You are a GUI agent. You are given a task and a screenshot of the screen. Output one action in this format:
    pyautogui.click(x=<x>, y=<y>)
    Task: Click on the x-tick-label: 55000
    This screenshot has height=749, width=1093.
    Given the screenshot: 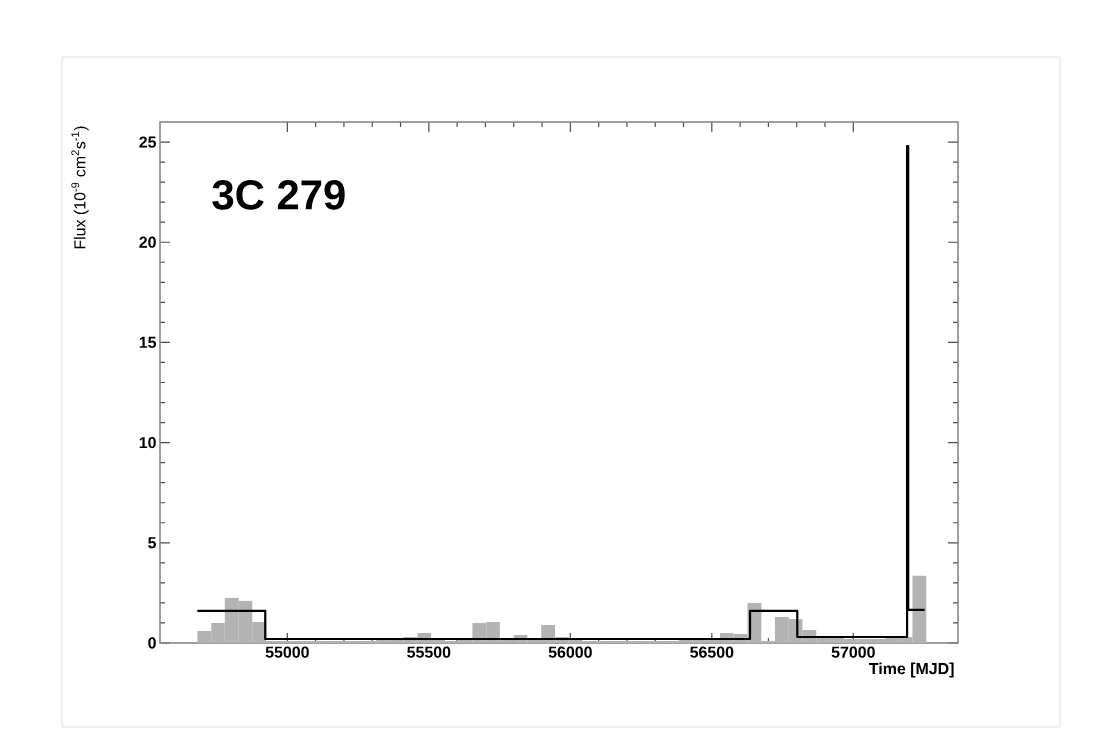 What is the action you would take?
    pyautogui.click(x=287, y=652)
    